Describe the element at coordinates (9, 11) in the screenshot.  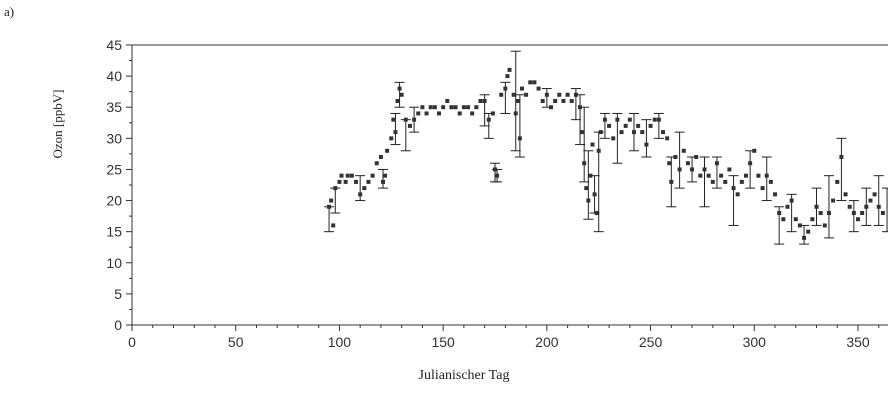
I see `panel-label: a)` at that location.